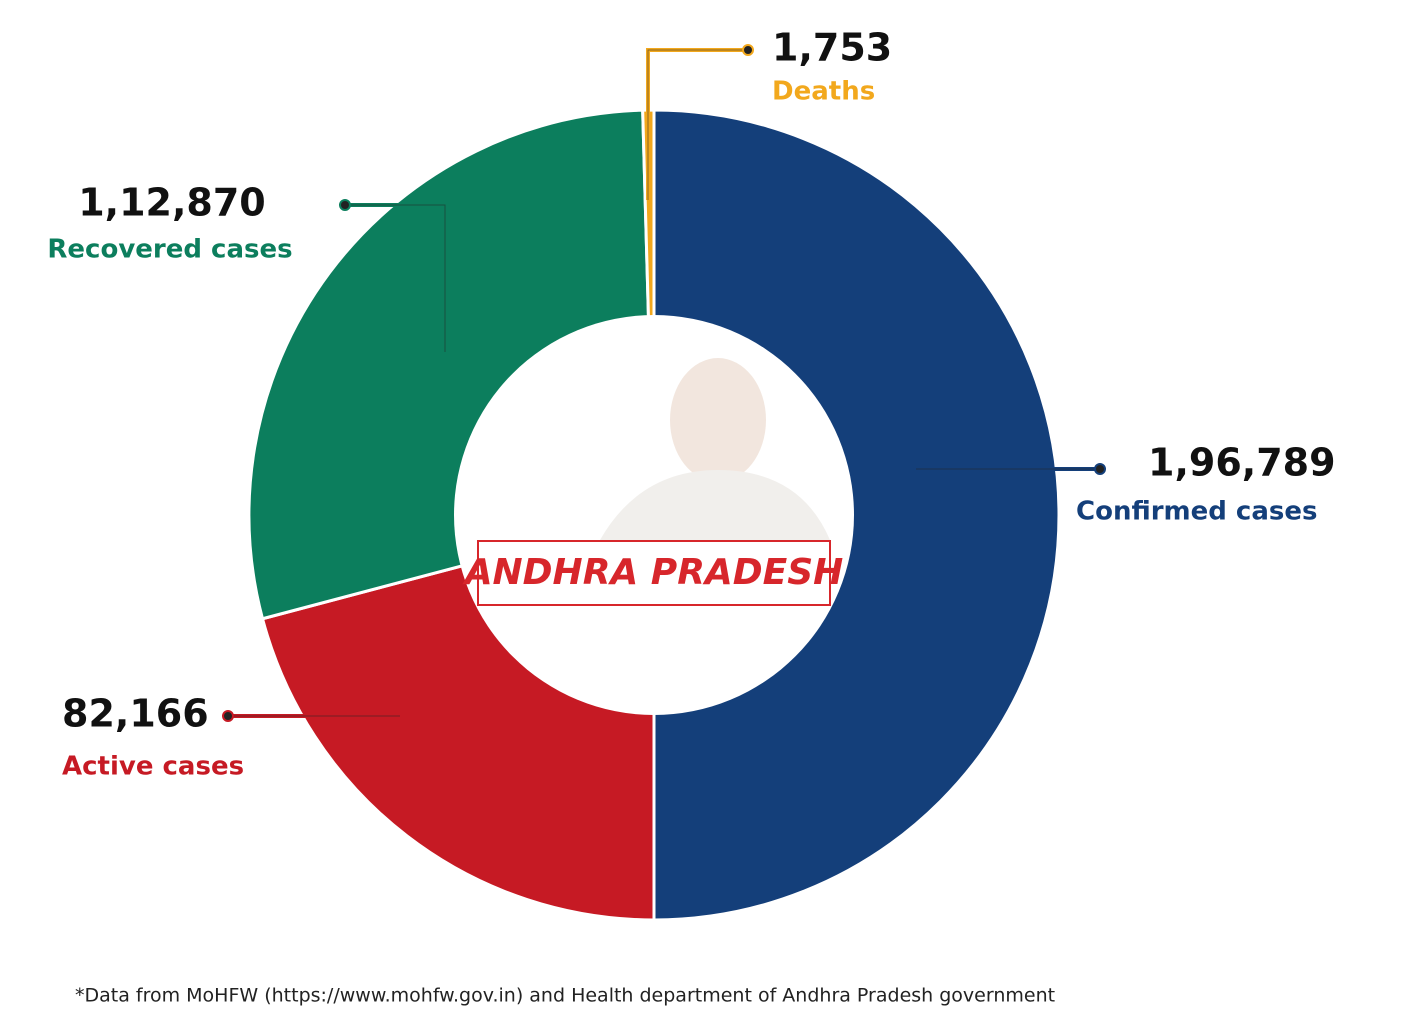  What do you see at coordinates (832, 48) in the screenshot?
I see `data-label: 1,753` at bounding box center [832, 48].